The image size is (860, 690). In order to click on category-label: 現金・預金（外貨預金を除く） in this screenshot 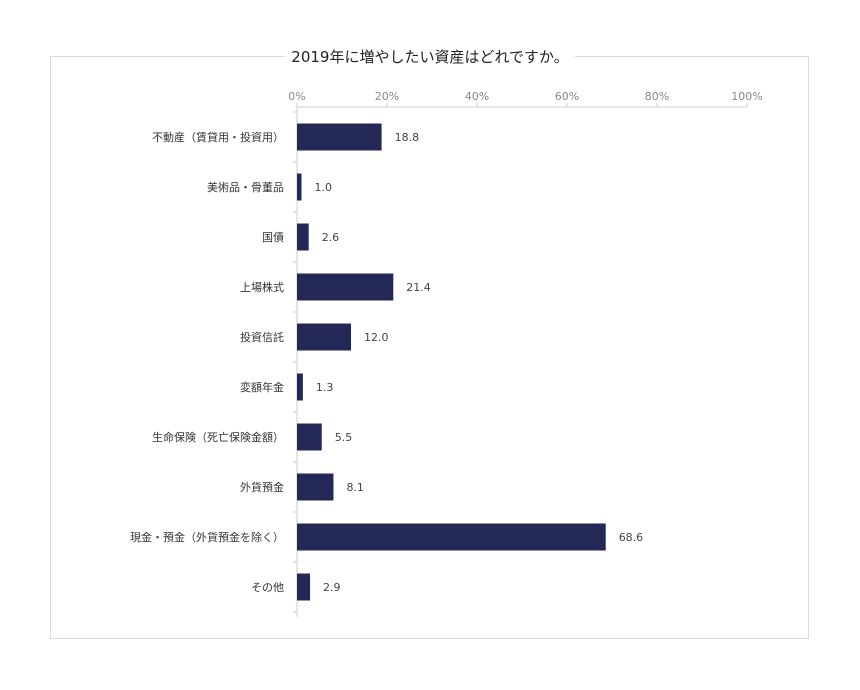, I will do `click(207, 537)`.